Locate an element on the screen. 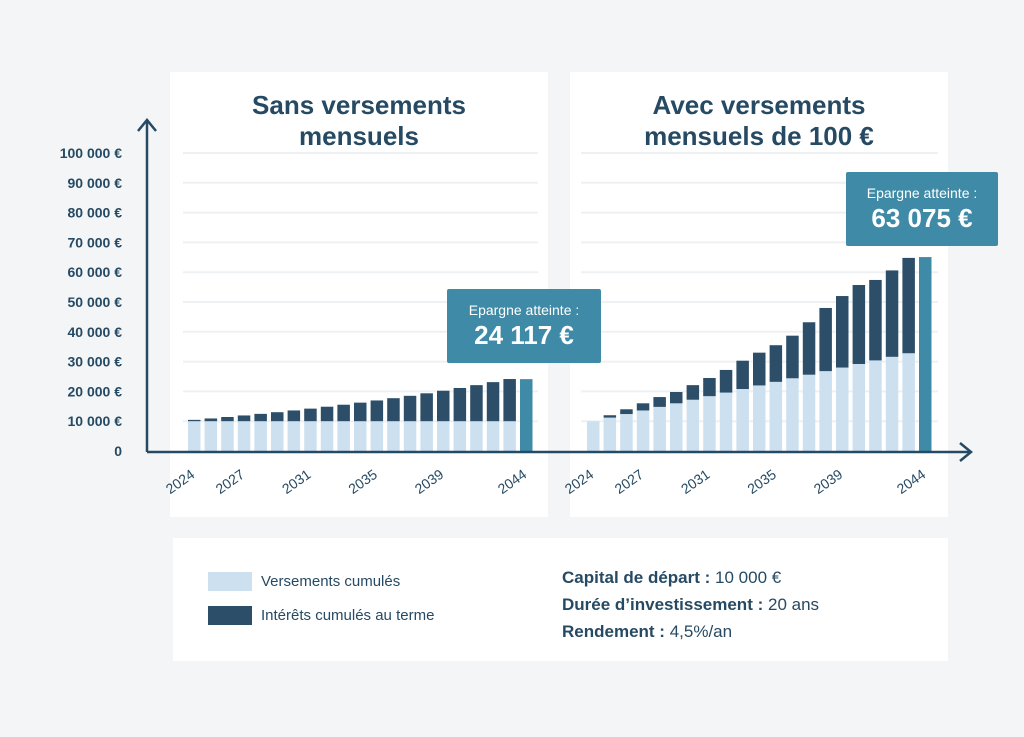  callout-left: Epargne atteinte : 24 117 € is located at coordinates (524, 326).